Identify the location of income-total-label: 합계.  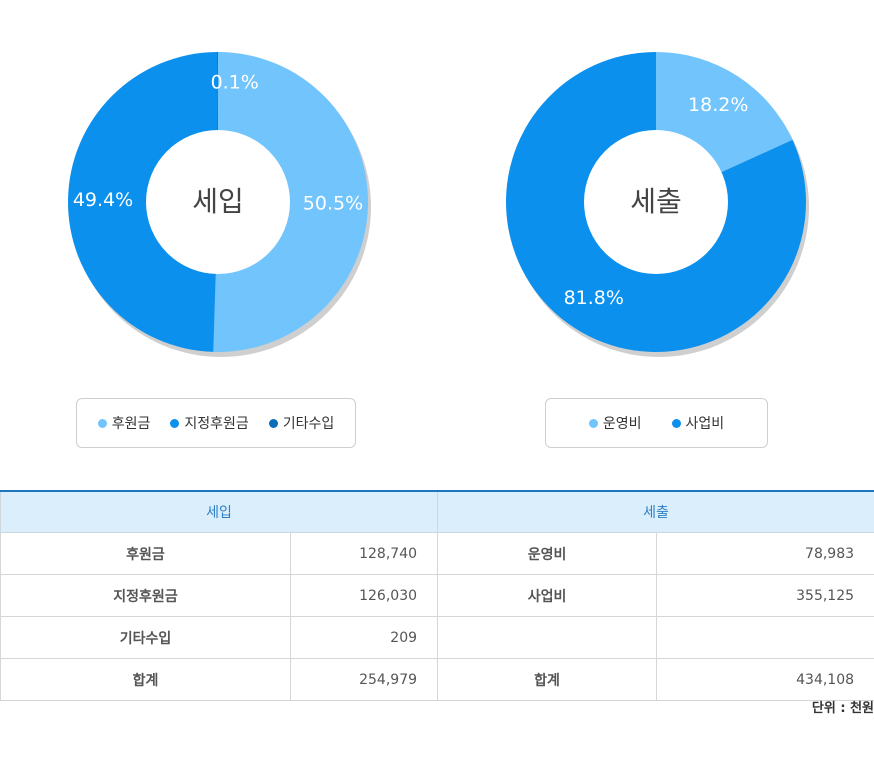
(145, 679).